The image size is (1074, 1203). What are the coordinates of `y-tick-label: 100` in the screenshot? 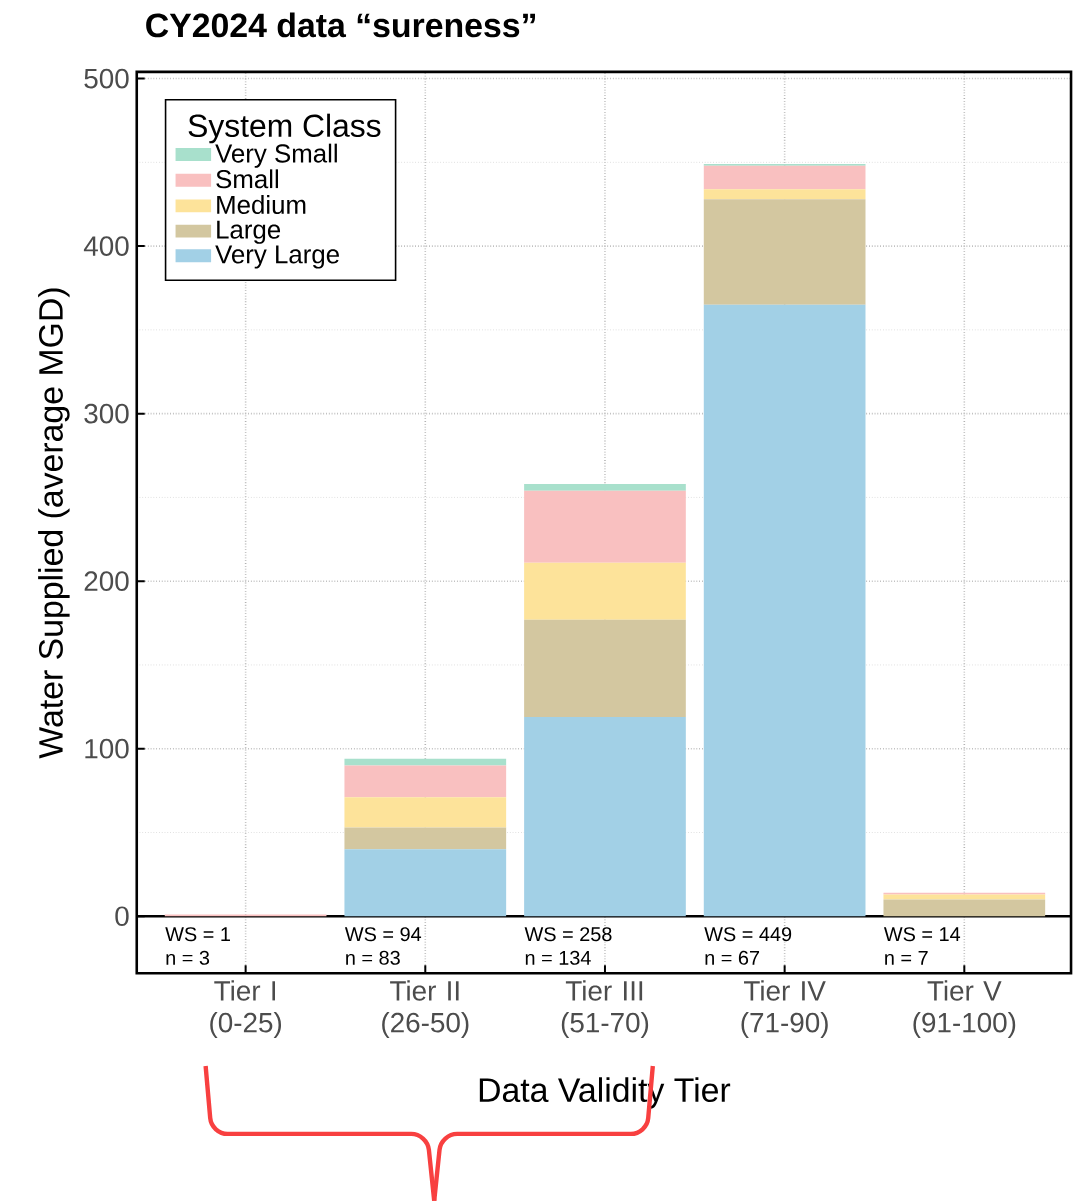 It's located at (107, 748).